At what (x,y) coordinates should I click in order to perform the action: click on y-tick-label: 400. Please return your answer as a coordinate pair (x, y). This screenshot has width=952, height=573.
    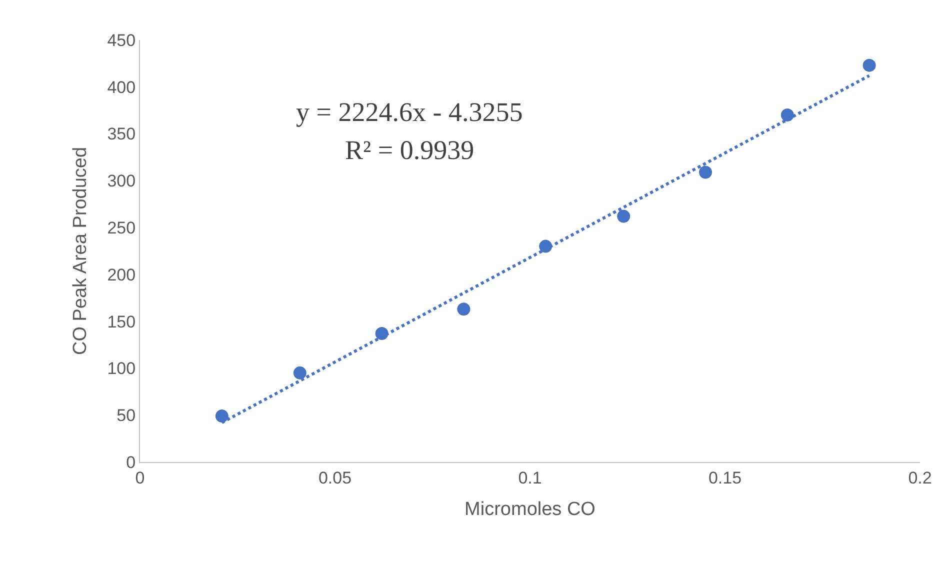
    Looking at the image, I should click on (121, 87).